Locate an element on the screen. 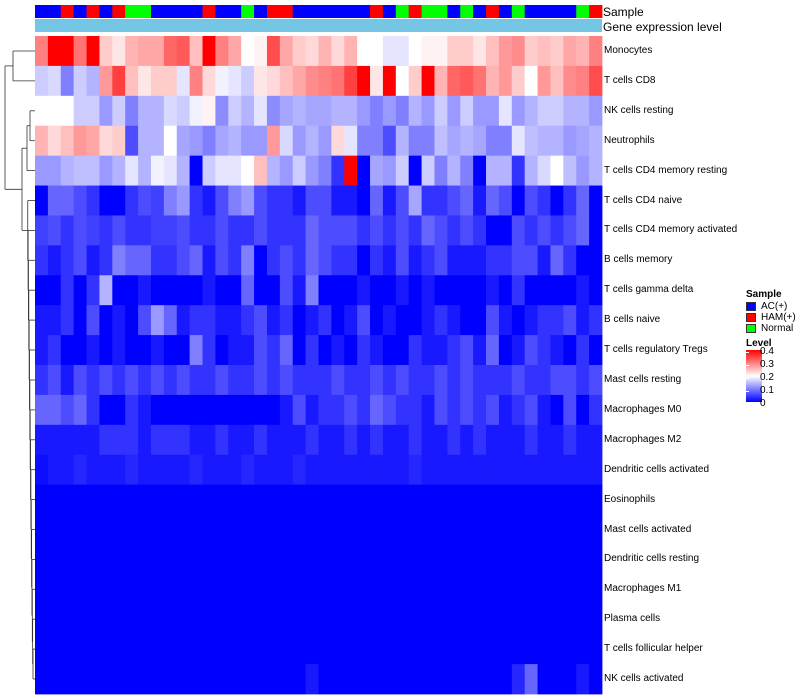 This screenshot has height=700, width=800. row-dendrogram is located at coordinates (19, 365).